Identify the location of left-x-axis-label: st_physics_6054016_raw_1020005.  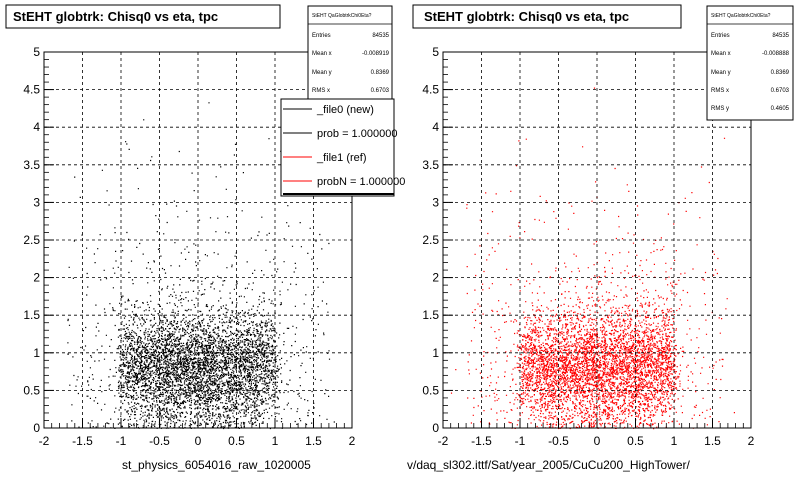
(216, 465).